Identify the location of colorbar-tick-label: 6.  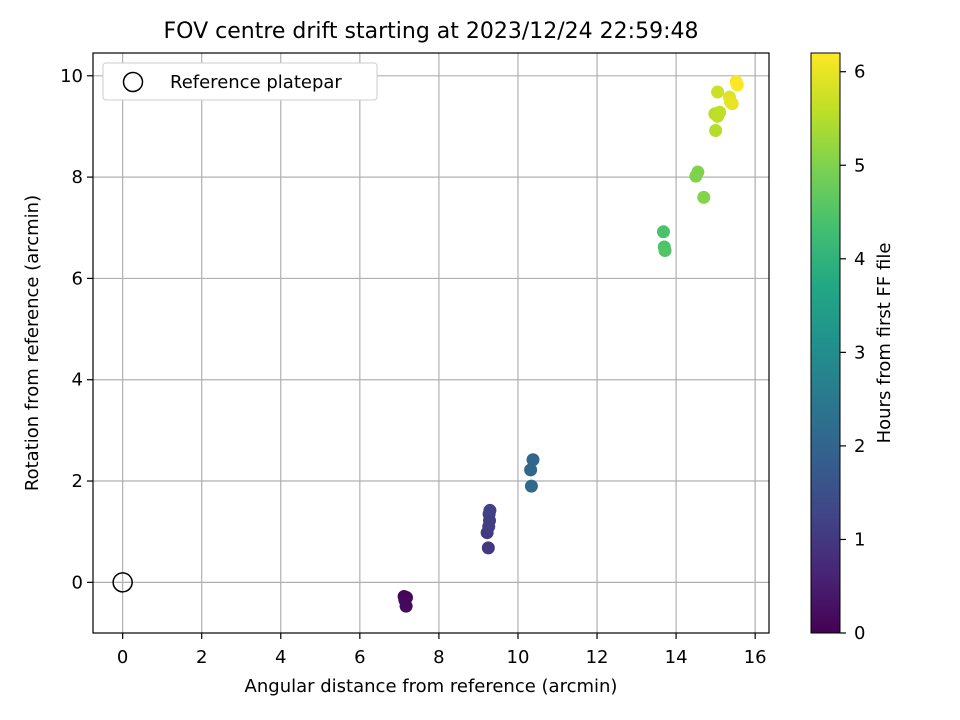
(859, 72).